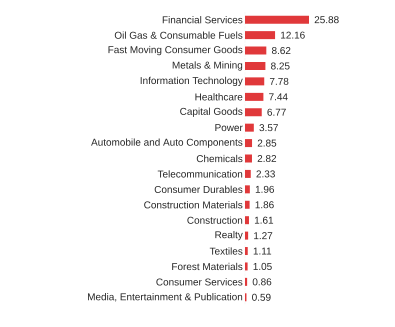  What do you see at coordinates (263, 236) in the screenshot?
I see `data-label: 1.27` at bounding box center [263, 236].